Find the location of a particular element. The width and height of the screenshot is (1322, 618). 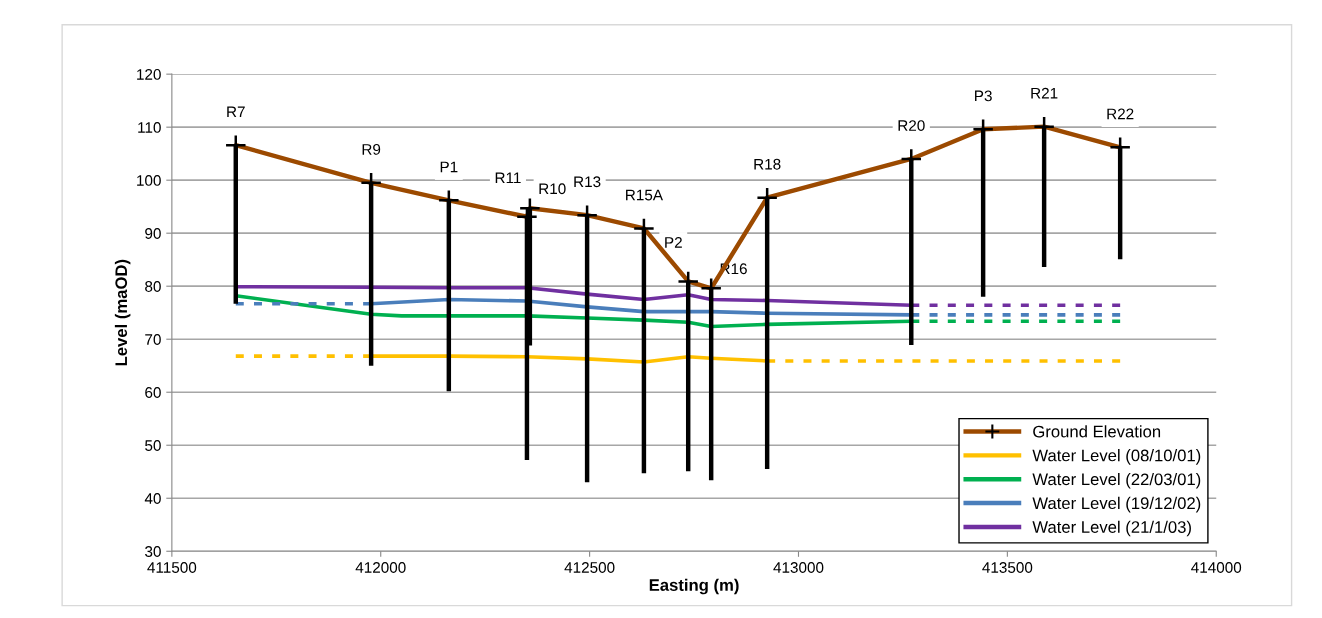

legend-label: Water Level (22/03/01) is located at coordinates (1116, 480).